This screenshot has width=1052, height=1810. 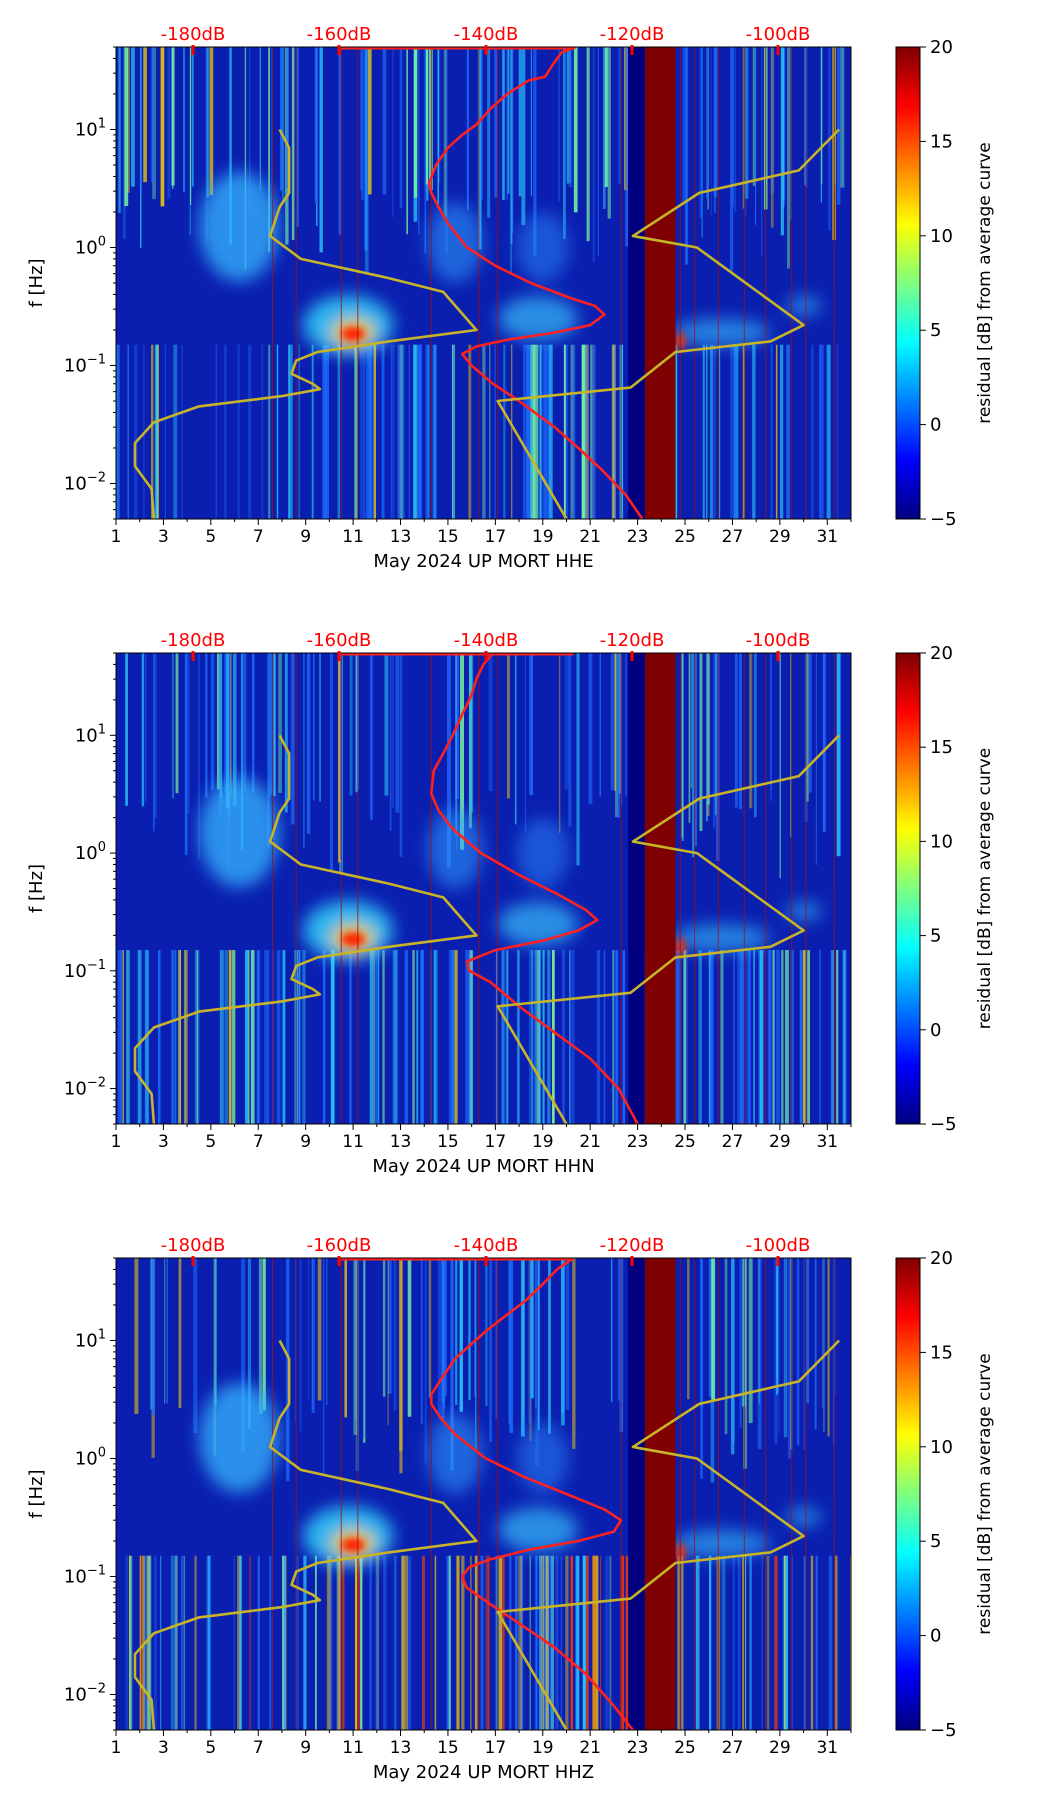 I want to click on x-tick-label: 21, so click(x=590, y=1748).